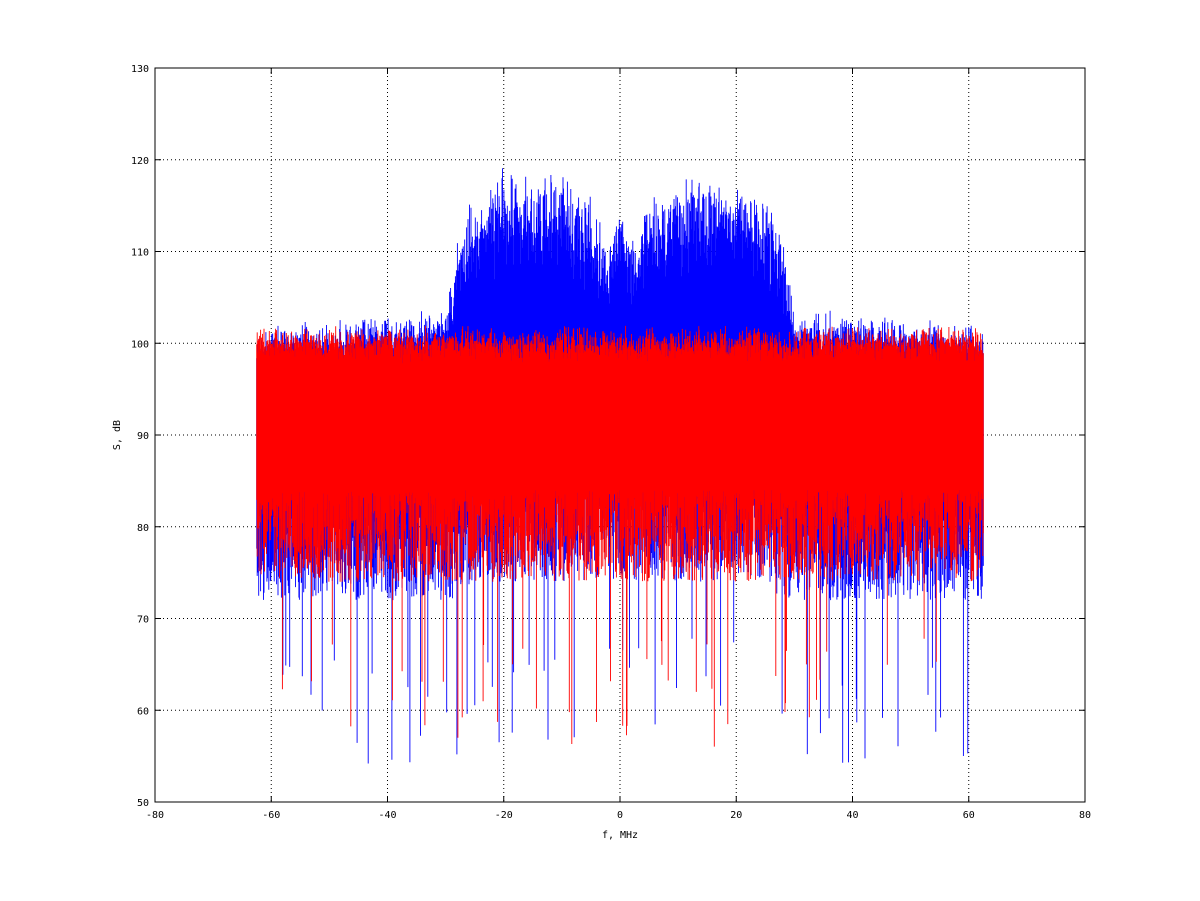 The image size is (1200, 901). Describe the element at coordinates (143, 711) in the screenshot. I see `y-tick-label: 60` at that location.